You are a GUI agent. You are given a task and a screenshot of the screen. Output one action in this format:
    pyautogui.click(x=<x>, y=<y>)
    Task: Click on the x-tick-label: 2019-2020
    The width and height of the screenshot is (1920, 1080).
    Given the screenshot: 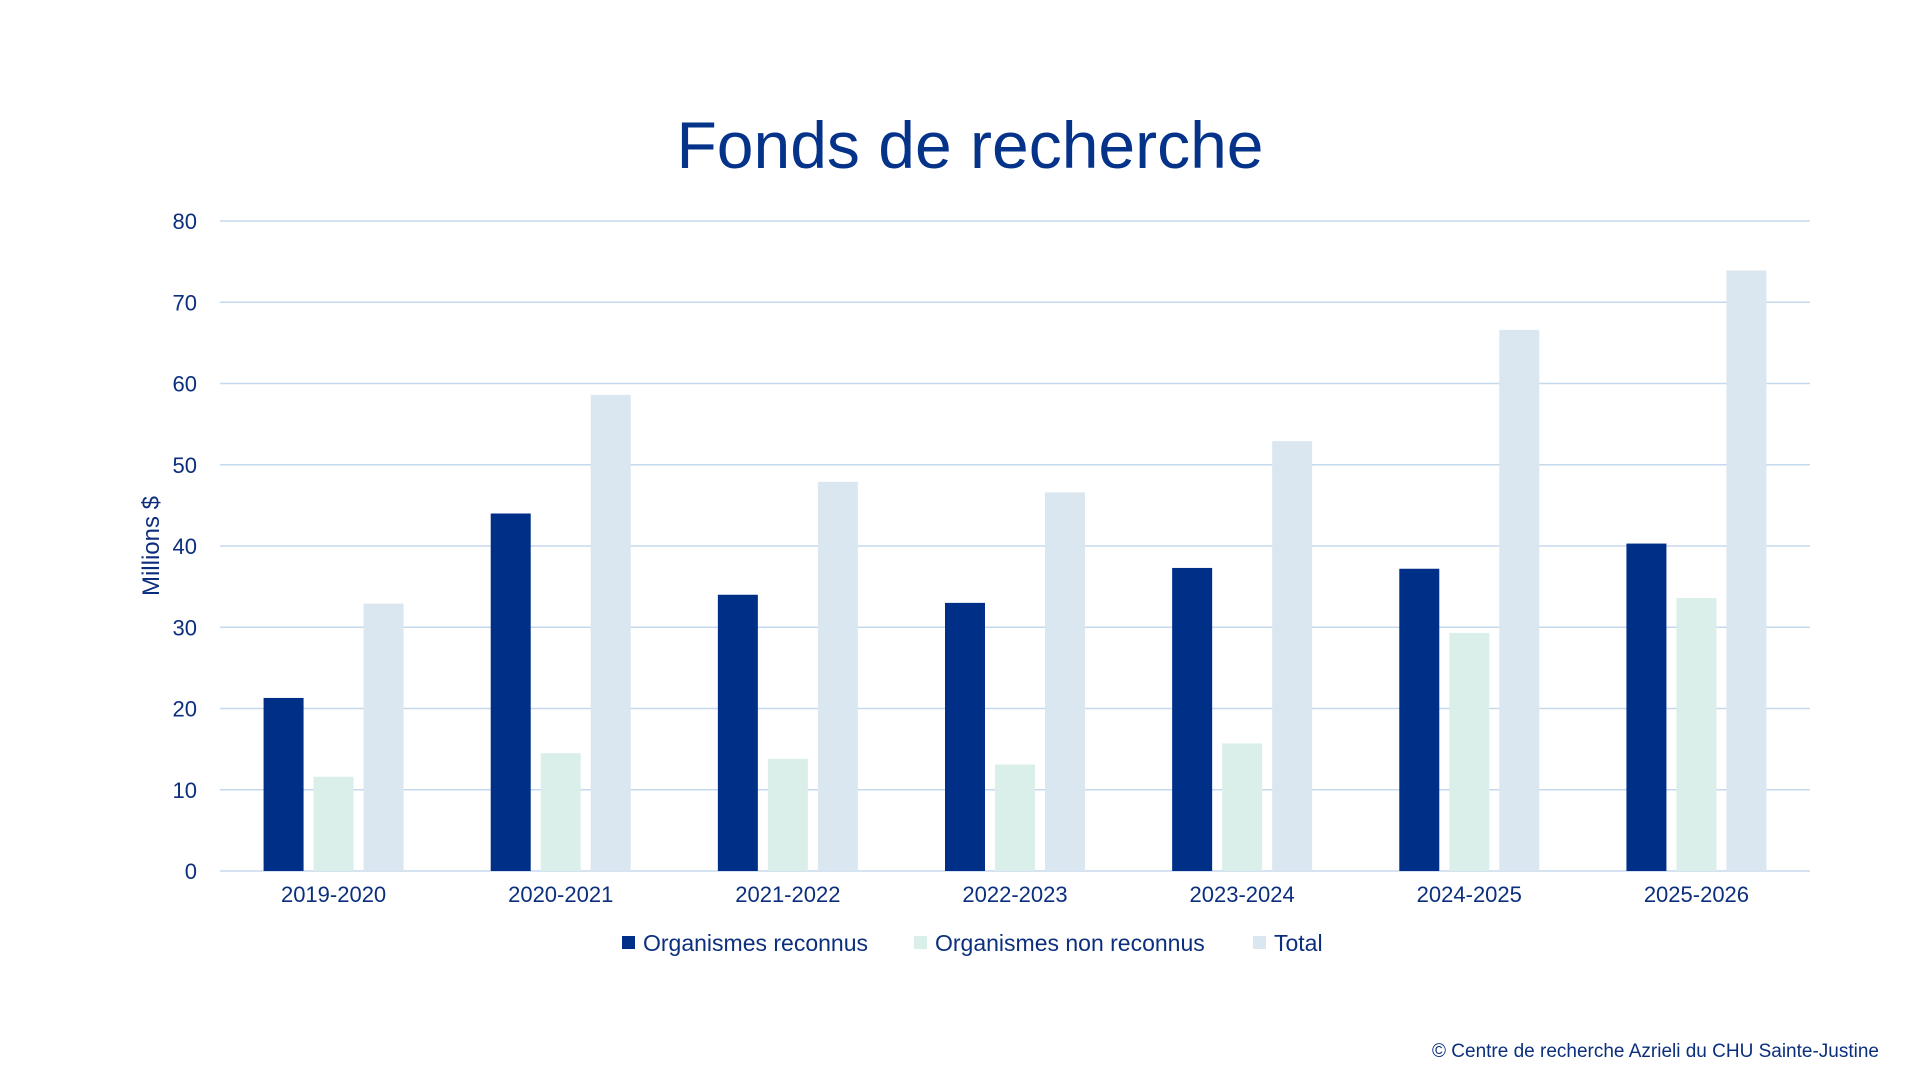 What is the action you would take?
    pyautogui.click(x=333, y=894)
    